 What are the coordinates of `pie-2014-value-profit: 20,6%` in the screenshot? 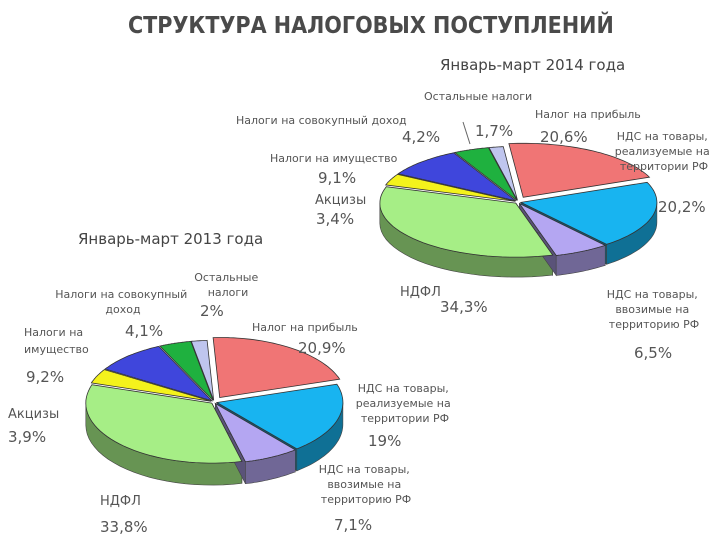 It's located at (564, 137).